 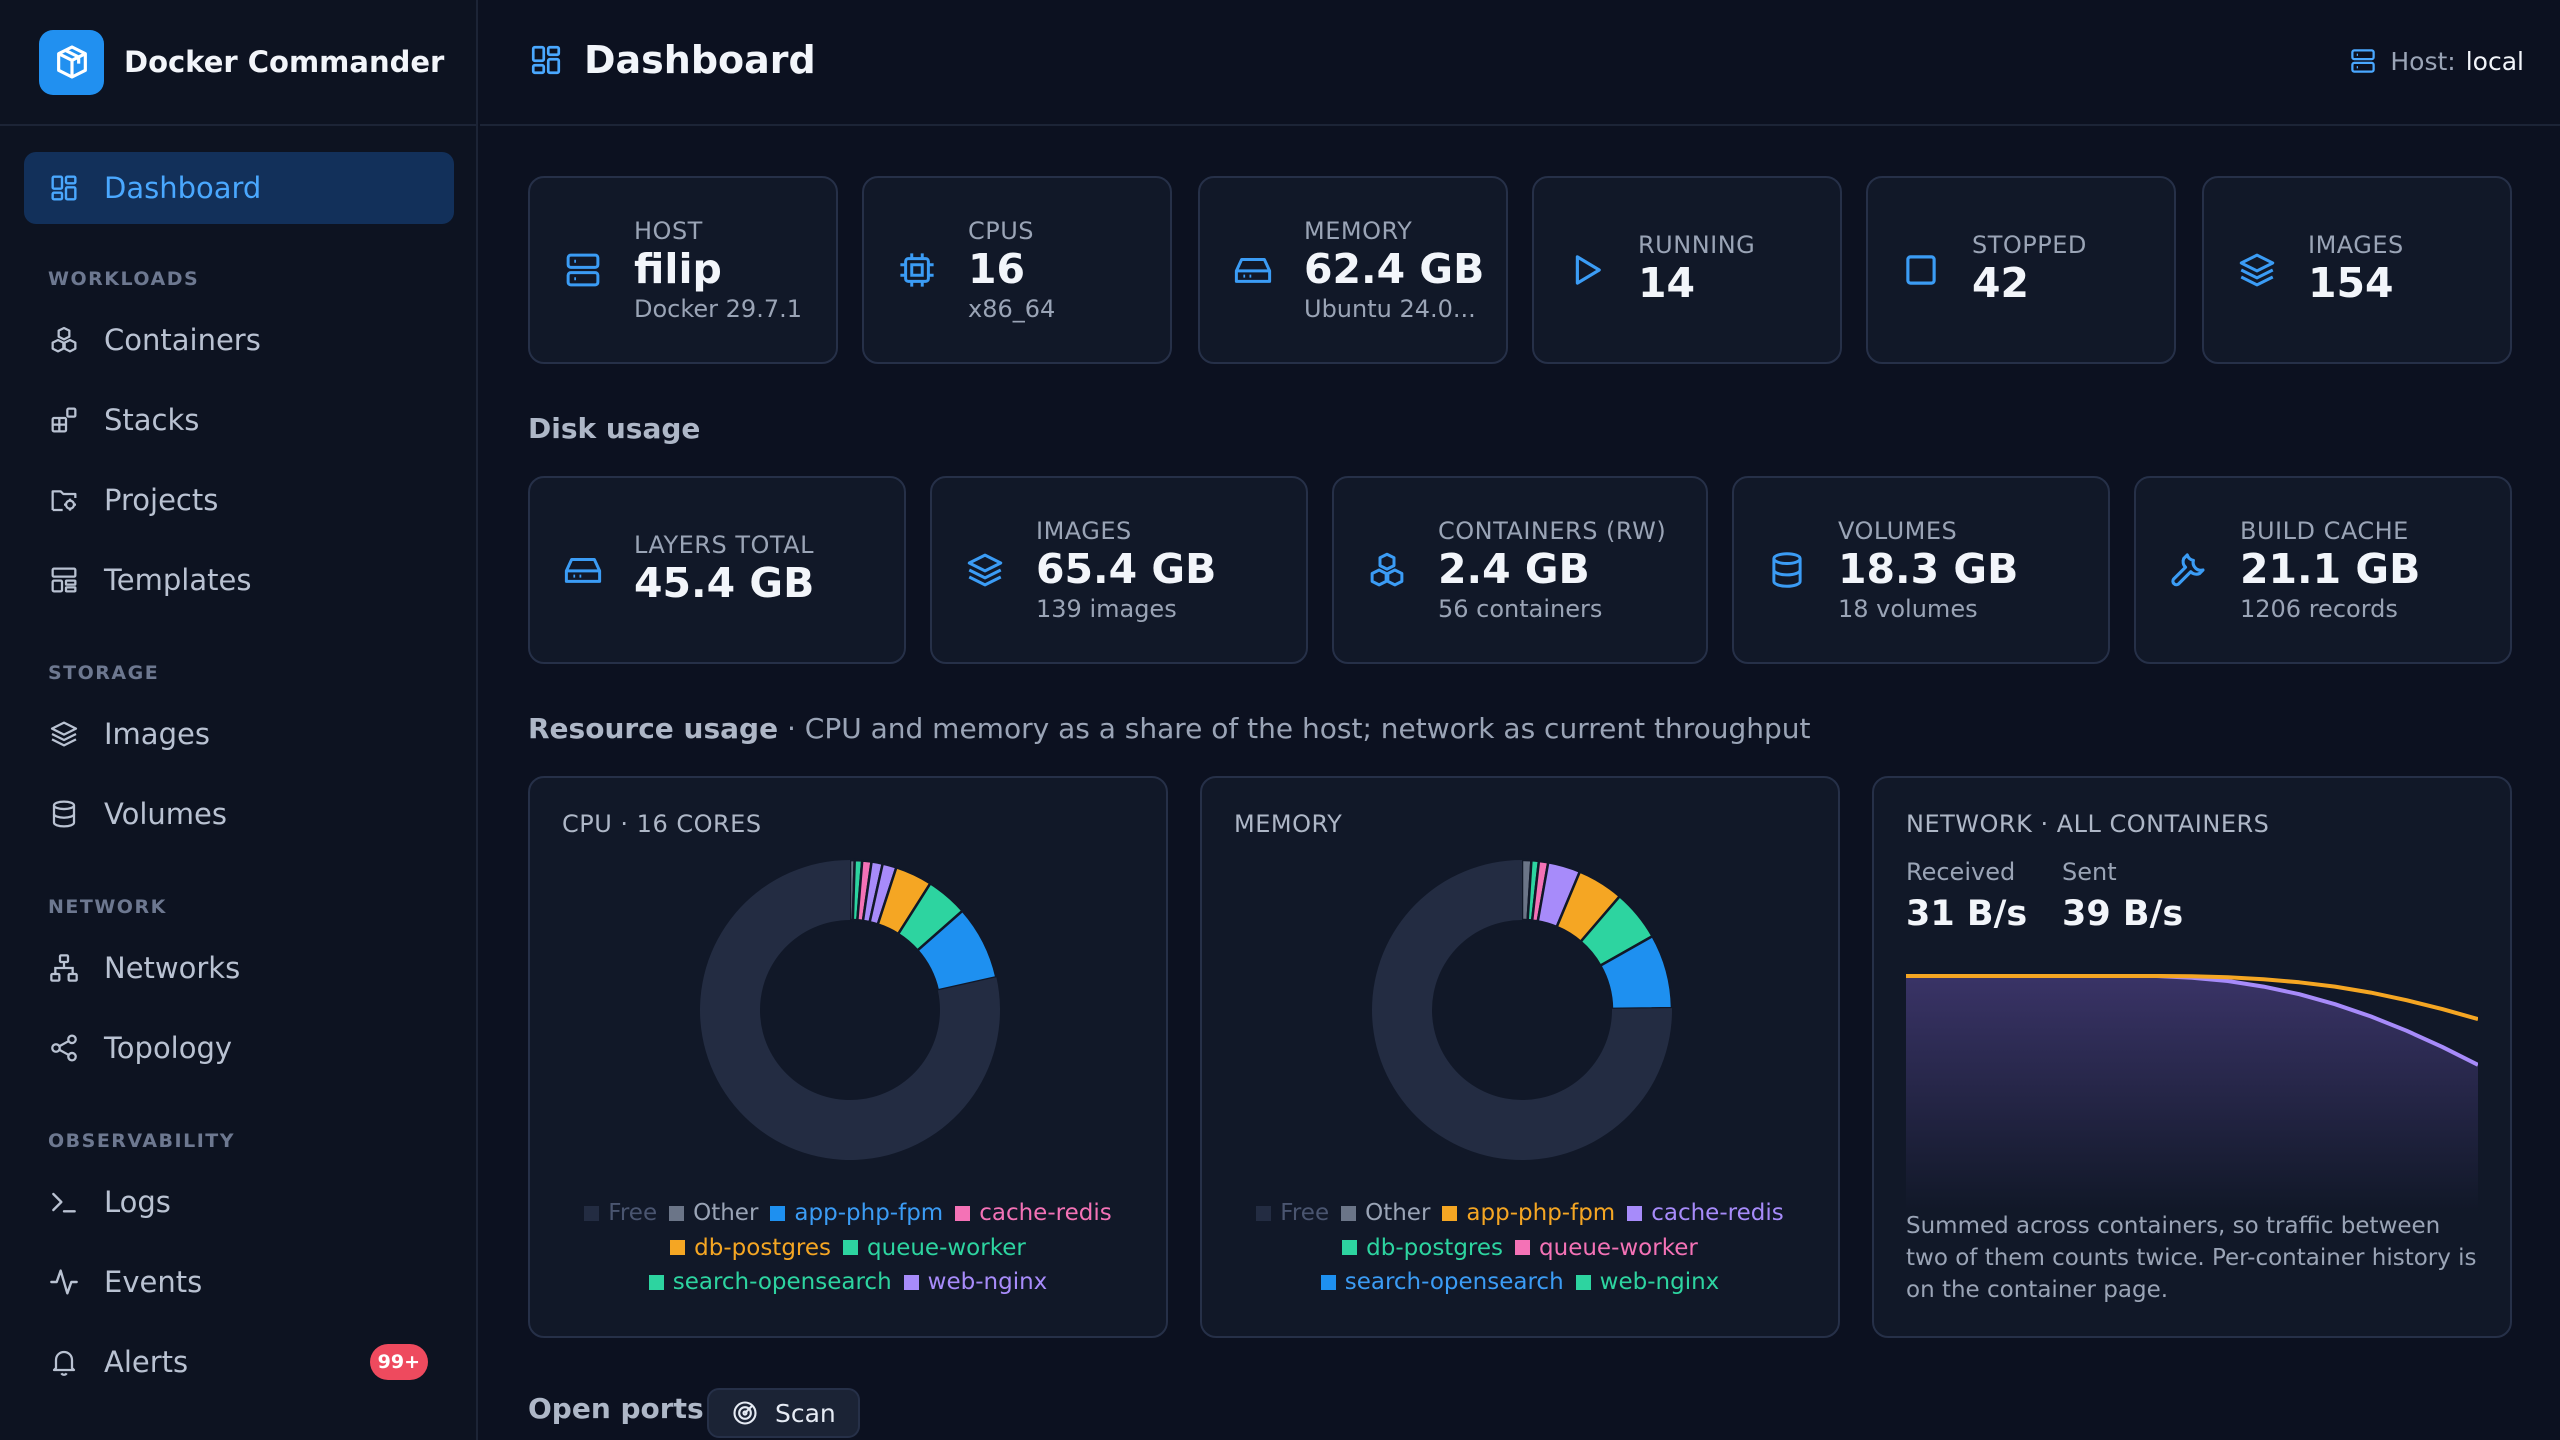 I want to click on stat-sub: x86_64, so click(x=1012, y=308).